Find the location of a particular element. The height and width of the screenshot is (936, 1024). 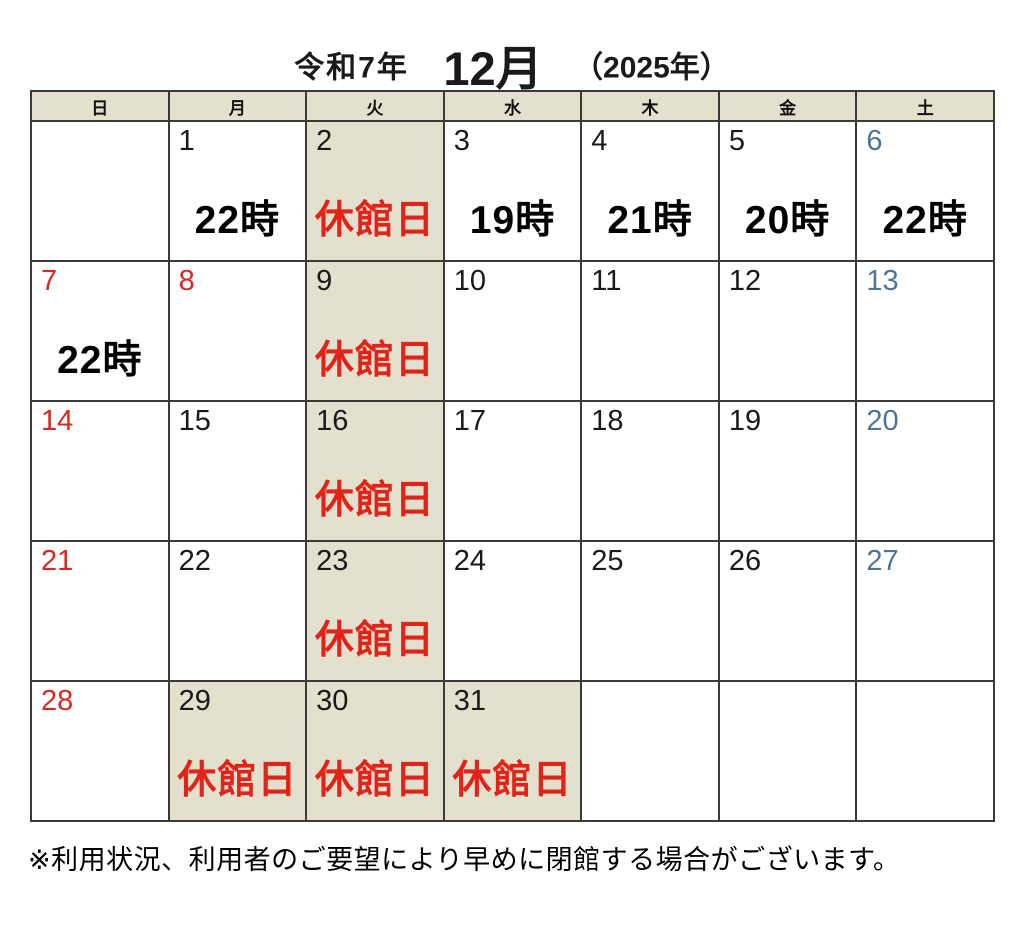

date-number: 23 is located at coordinates (332, 561).